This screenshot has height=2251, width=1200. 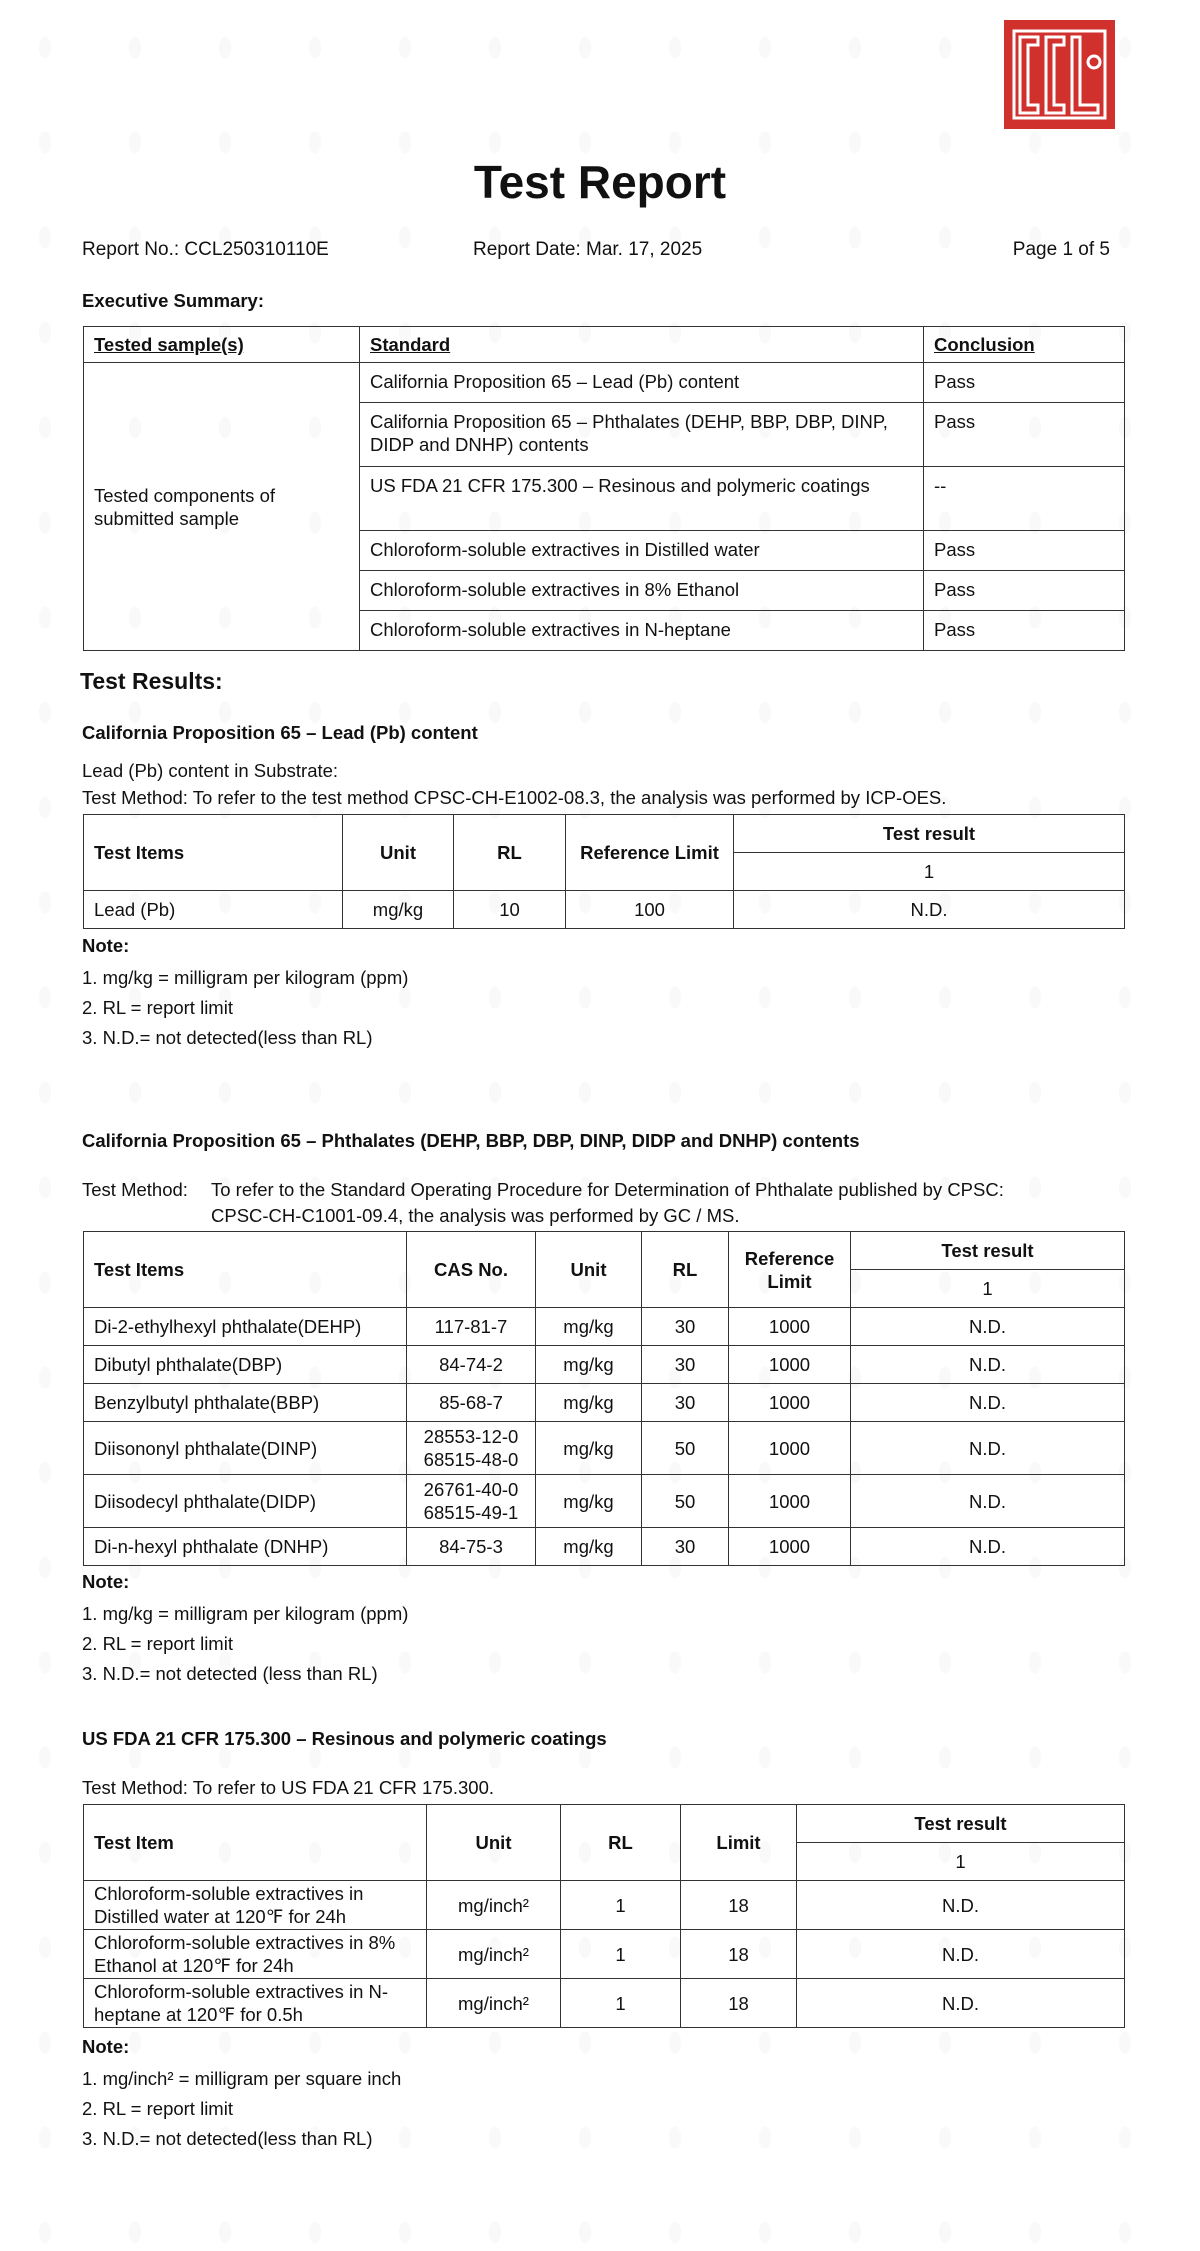 I want to click on table-cell: 18, so click(x=738, y=2003).